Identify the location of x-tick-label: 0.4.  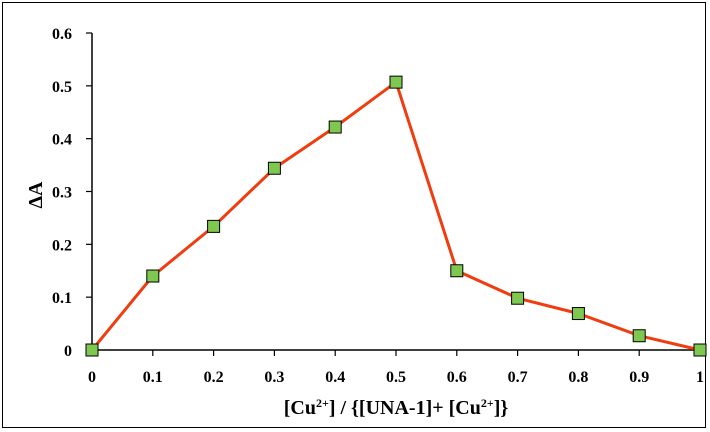
(335, 377).